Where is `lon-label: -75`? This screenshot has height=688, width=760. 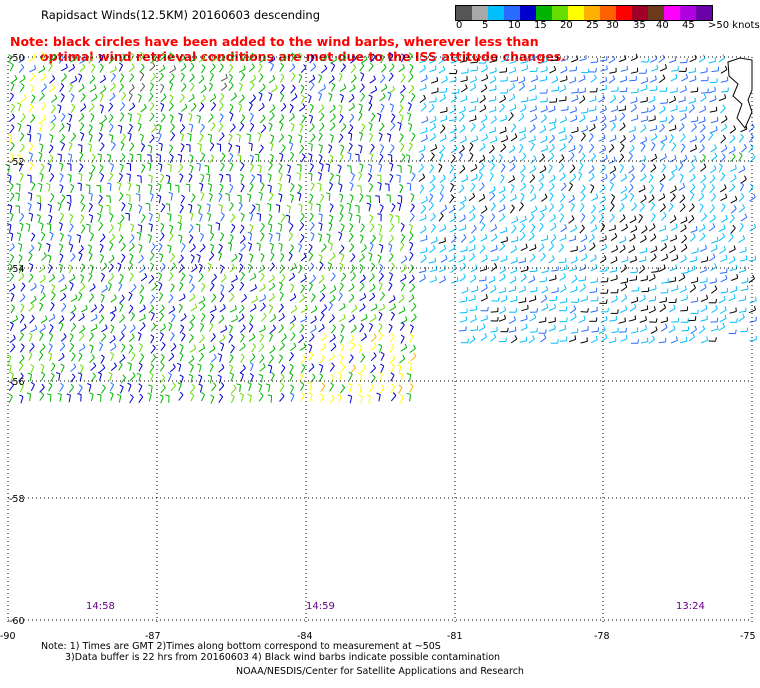
lon-label: -75 is located at coordinates (748, 636).